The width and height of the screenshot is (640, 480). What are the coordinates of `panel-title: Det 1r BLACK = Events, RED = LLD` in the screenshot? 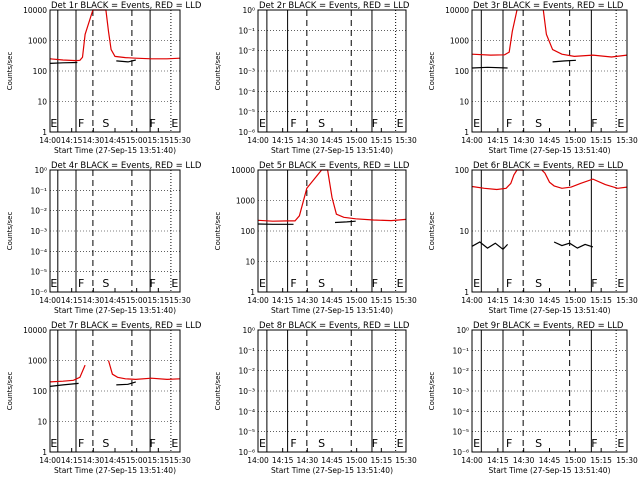 It's located at (126, 6).